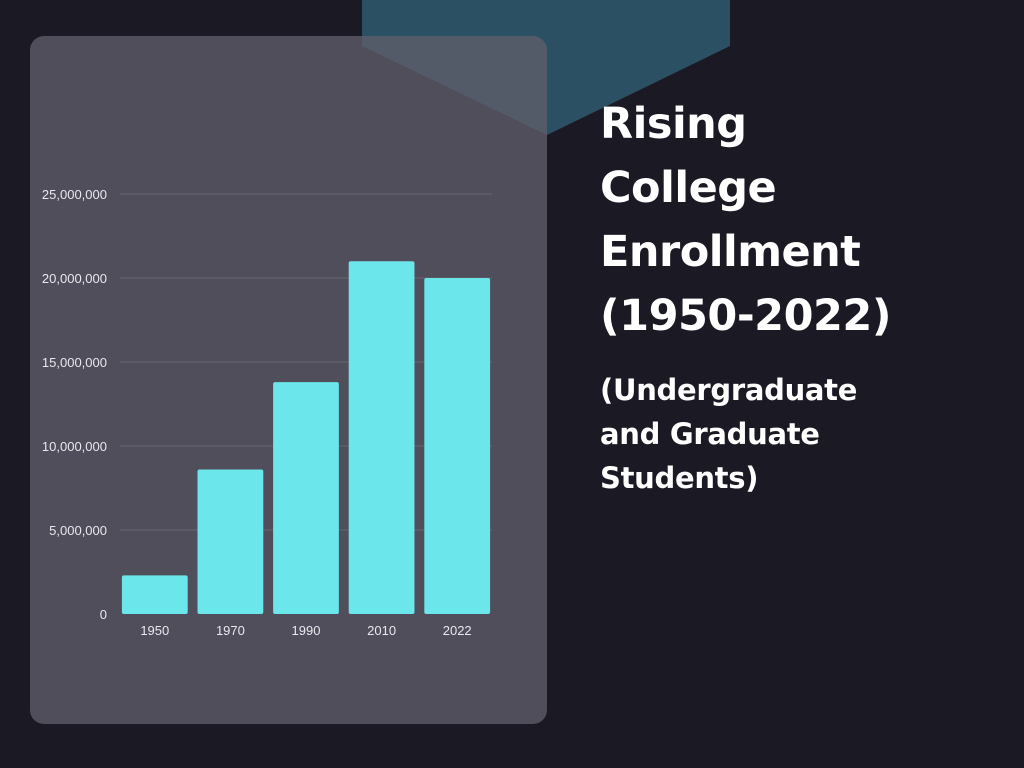  Describe the element at coordinates (230, 541) in the screenshot. I see `bar-1970` at that location.